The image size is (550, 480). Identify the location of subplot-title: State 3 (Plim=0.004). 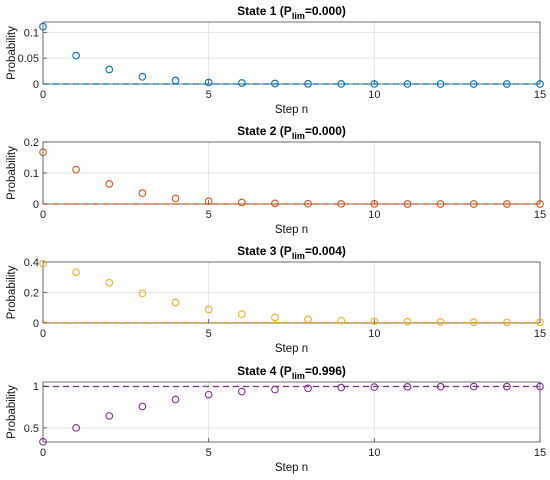
(291, 252).